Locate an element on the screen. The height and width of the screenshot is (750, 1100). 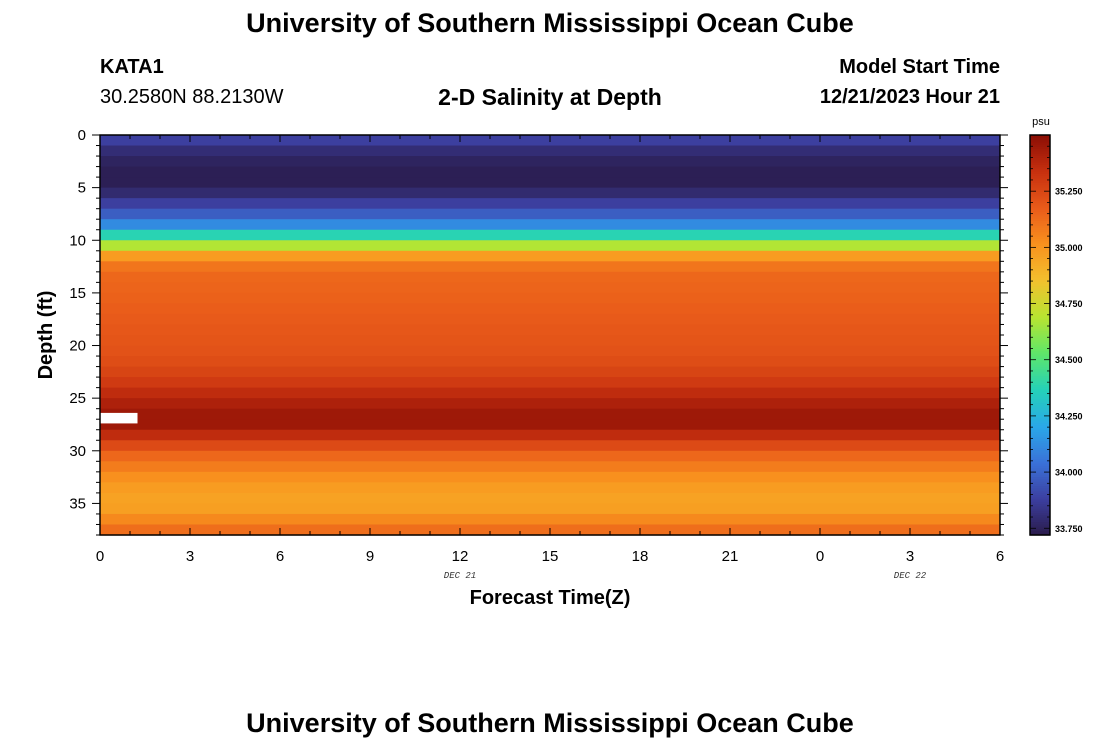
y-tick-label: 25 is located at coordinates (77, 398).